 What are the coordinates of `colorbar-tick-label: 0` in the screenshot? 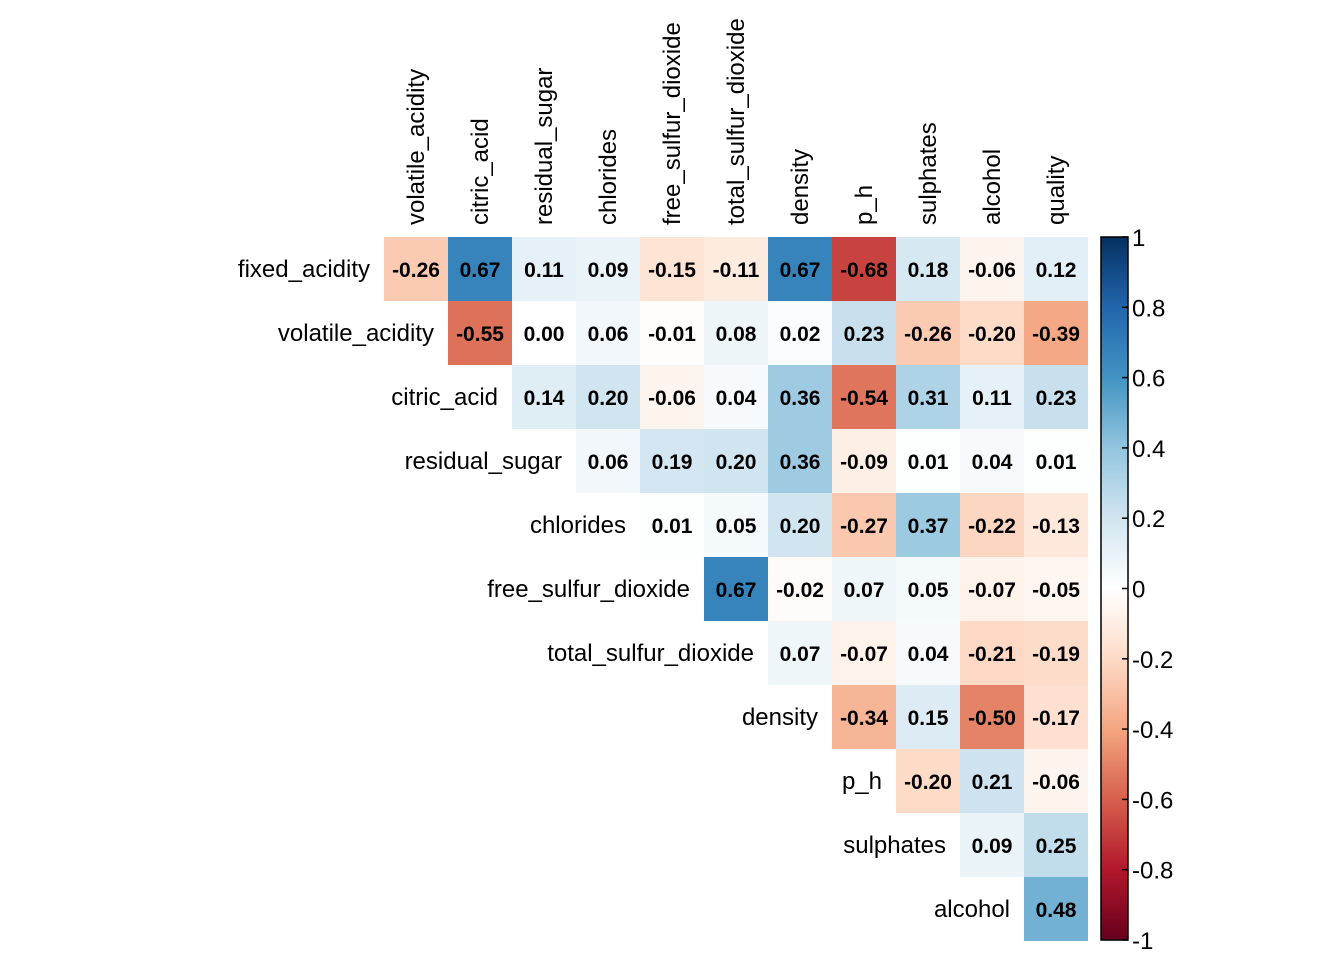 It's located at (1138, 590).